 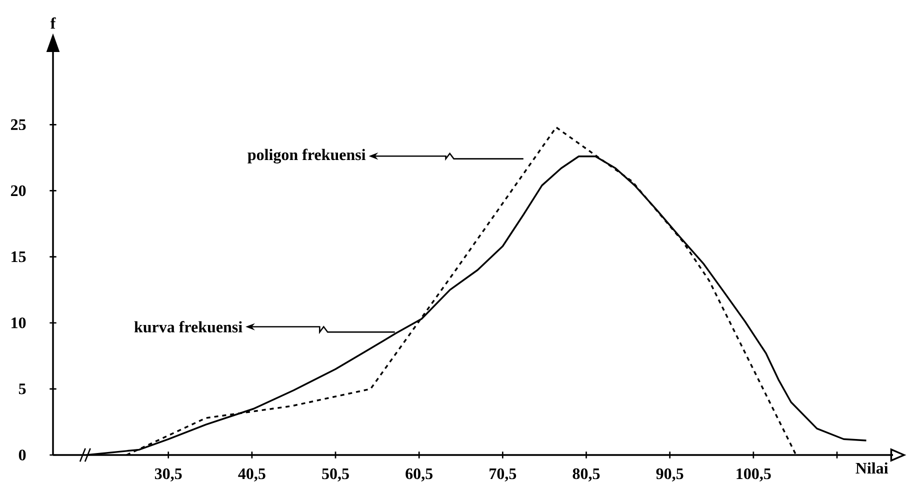 I want to click on x-tick-label: 30,5, so click(x=168, y=475).